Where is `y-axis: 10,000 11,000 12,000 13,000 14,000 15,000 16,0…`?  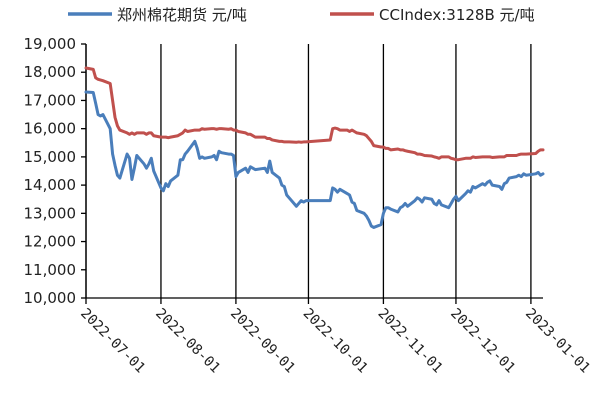
y-axis: 10,000 11,000 12,000 13,000 14,000 15,000 16,0… is located at coordinates (55, 171).